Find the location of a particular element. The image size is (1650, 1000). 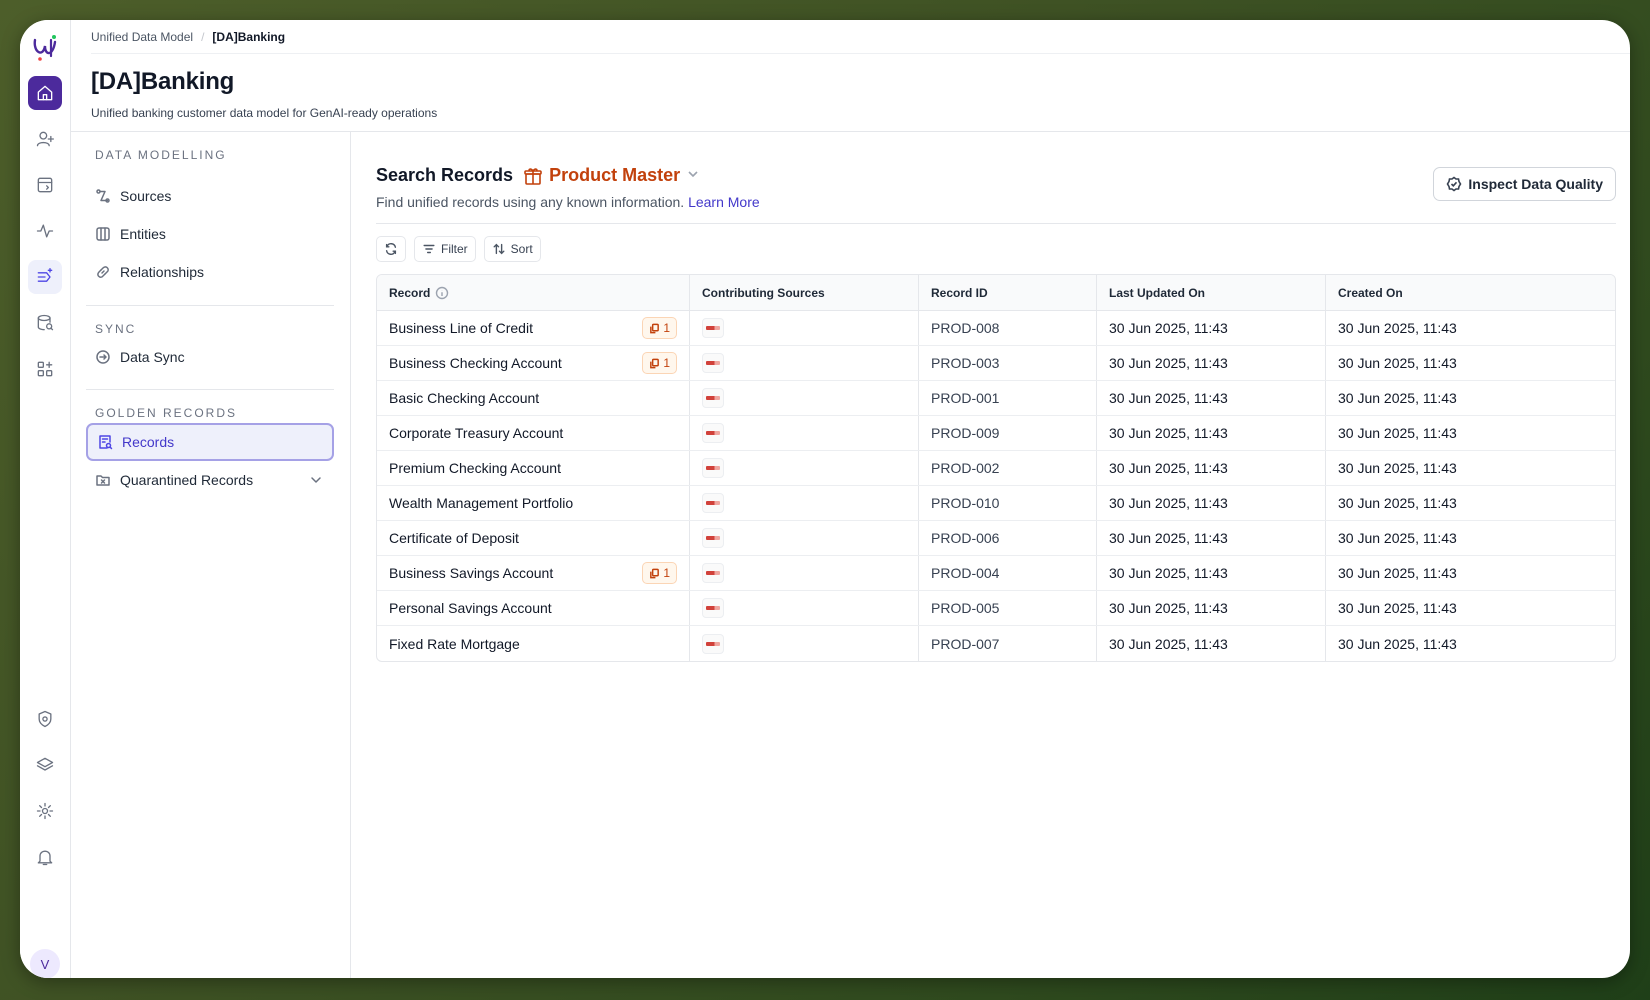

dashboard-icon is located at coordinates (45, 185).